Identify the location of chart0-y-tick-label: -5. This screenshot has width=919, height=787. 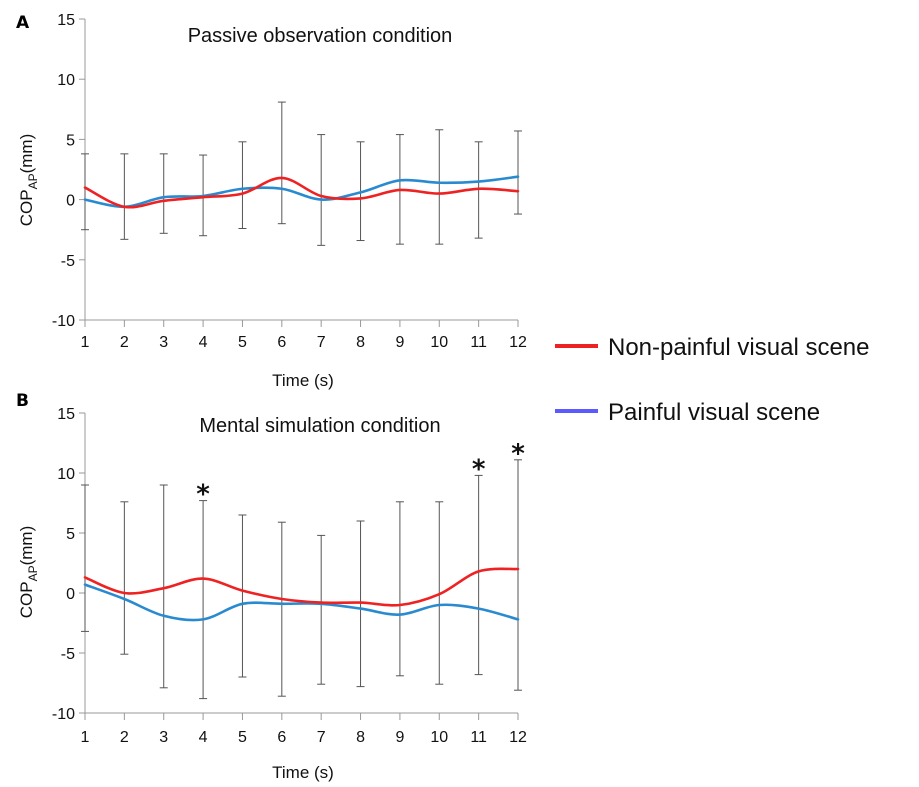
(68, 261).